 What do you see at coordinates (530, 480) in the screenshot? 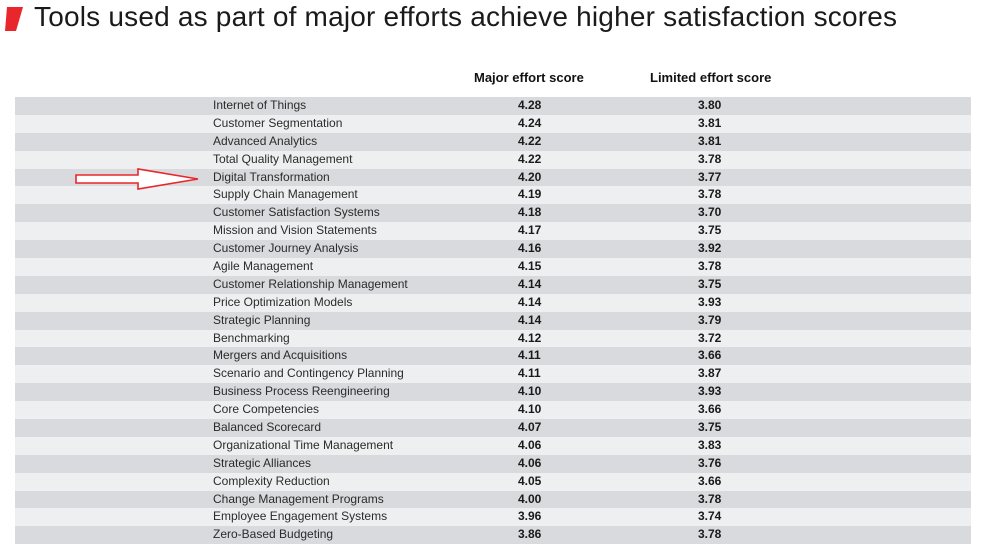
I see `major-effort-score-cell: 4.05` at bounding box center [530, 480].